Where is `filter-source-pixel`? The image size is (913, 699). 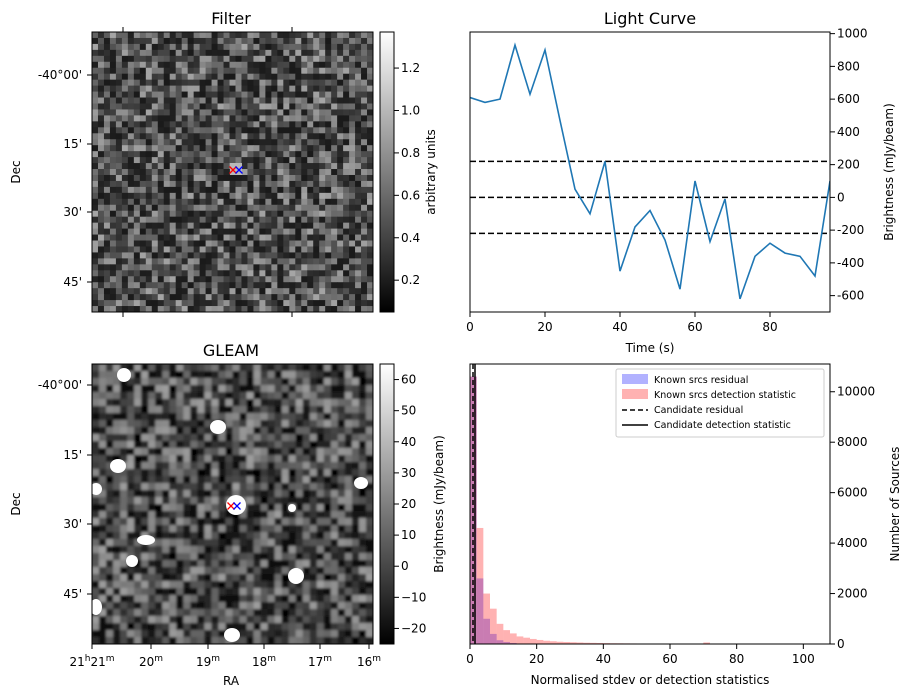 filter-source-pixel is located at coordinates (236, 169).